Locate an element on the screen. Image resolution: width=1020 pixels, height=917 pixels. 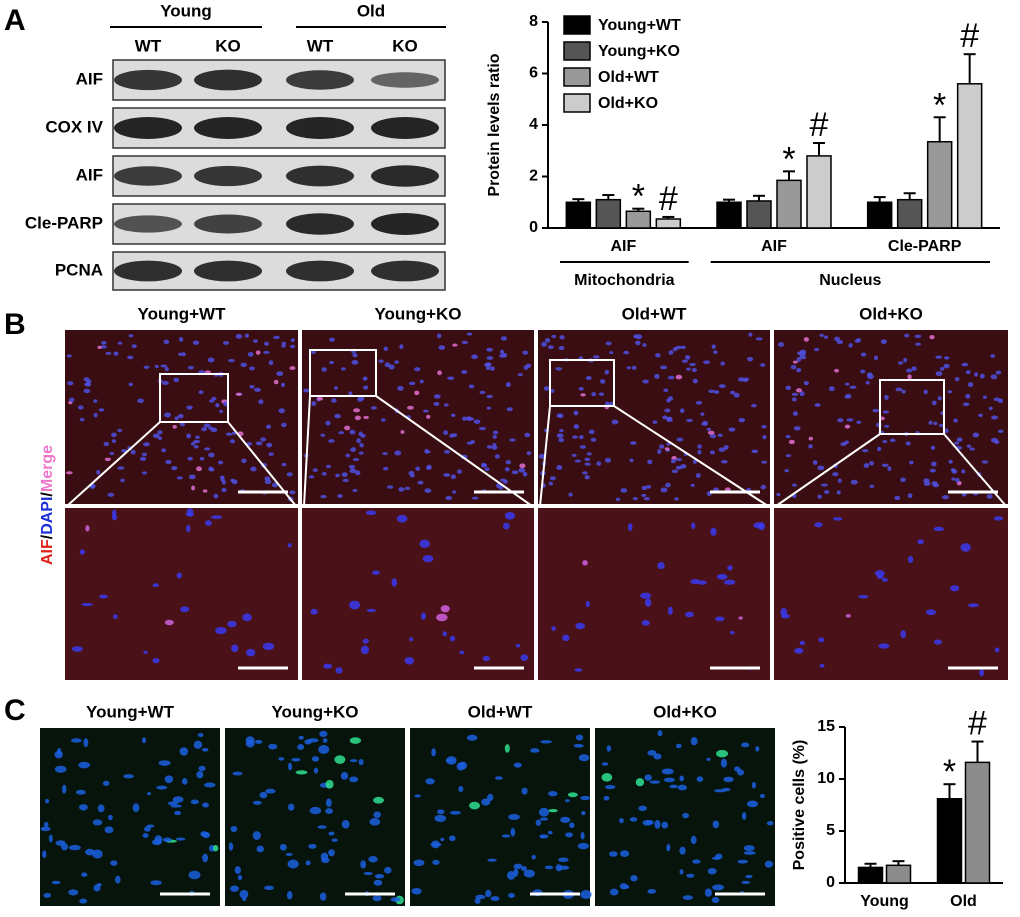
stain-part: / is located at coordinates (47, 494).